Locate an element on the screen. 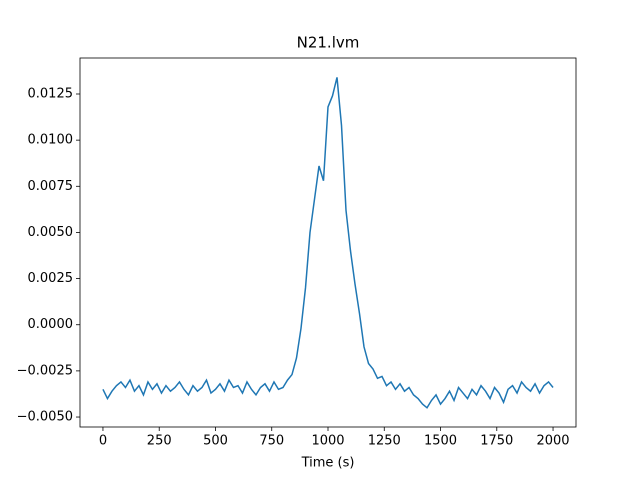 This screenshot has height=480, width=640. y-tick-label: −0.0025 is located at coordinates (45, 370).